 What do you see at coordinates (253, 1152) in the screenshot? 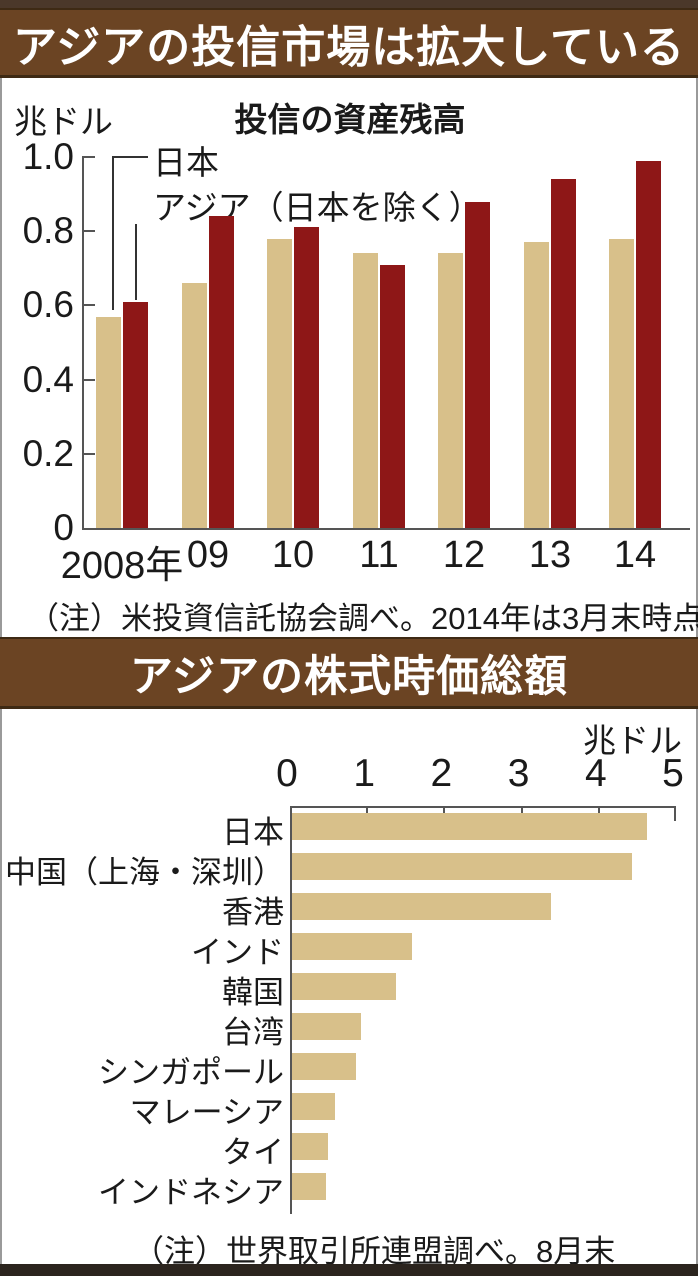
I see `category-label: タイ` at bounding box center [253, 1152].